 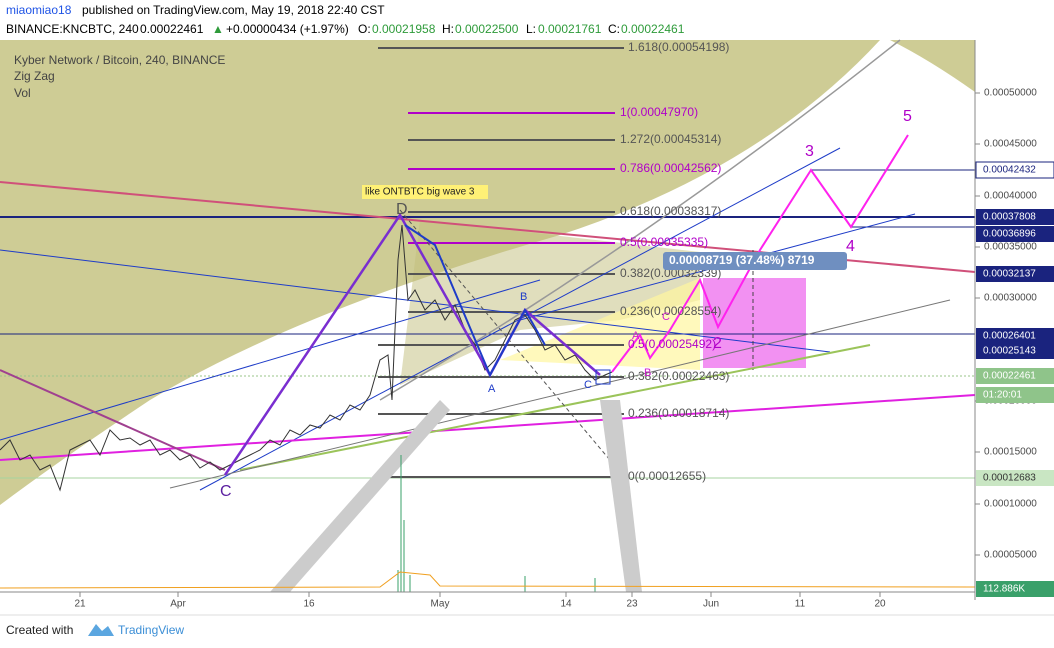 What do you see at coordinates (80, 604) in the screenshot?
I see `time-tick-label: 21` at bounding box center [80, 604].